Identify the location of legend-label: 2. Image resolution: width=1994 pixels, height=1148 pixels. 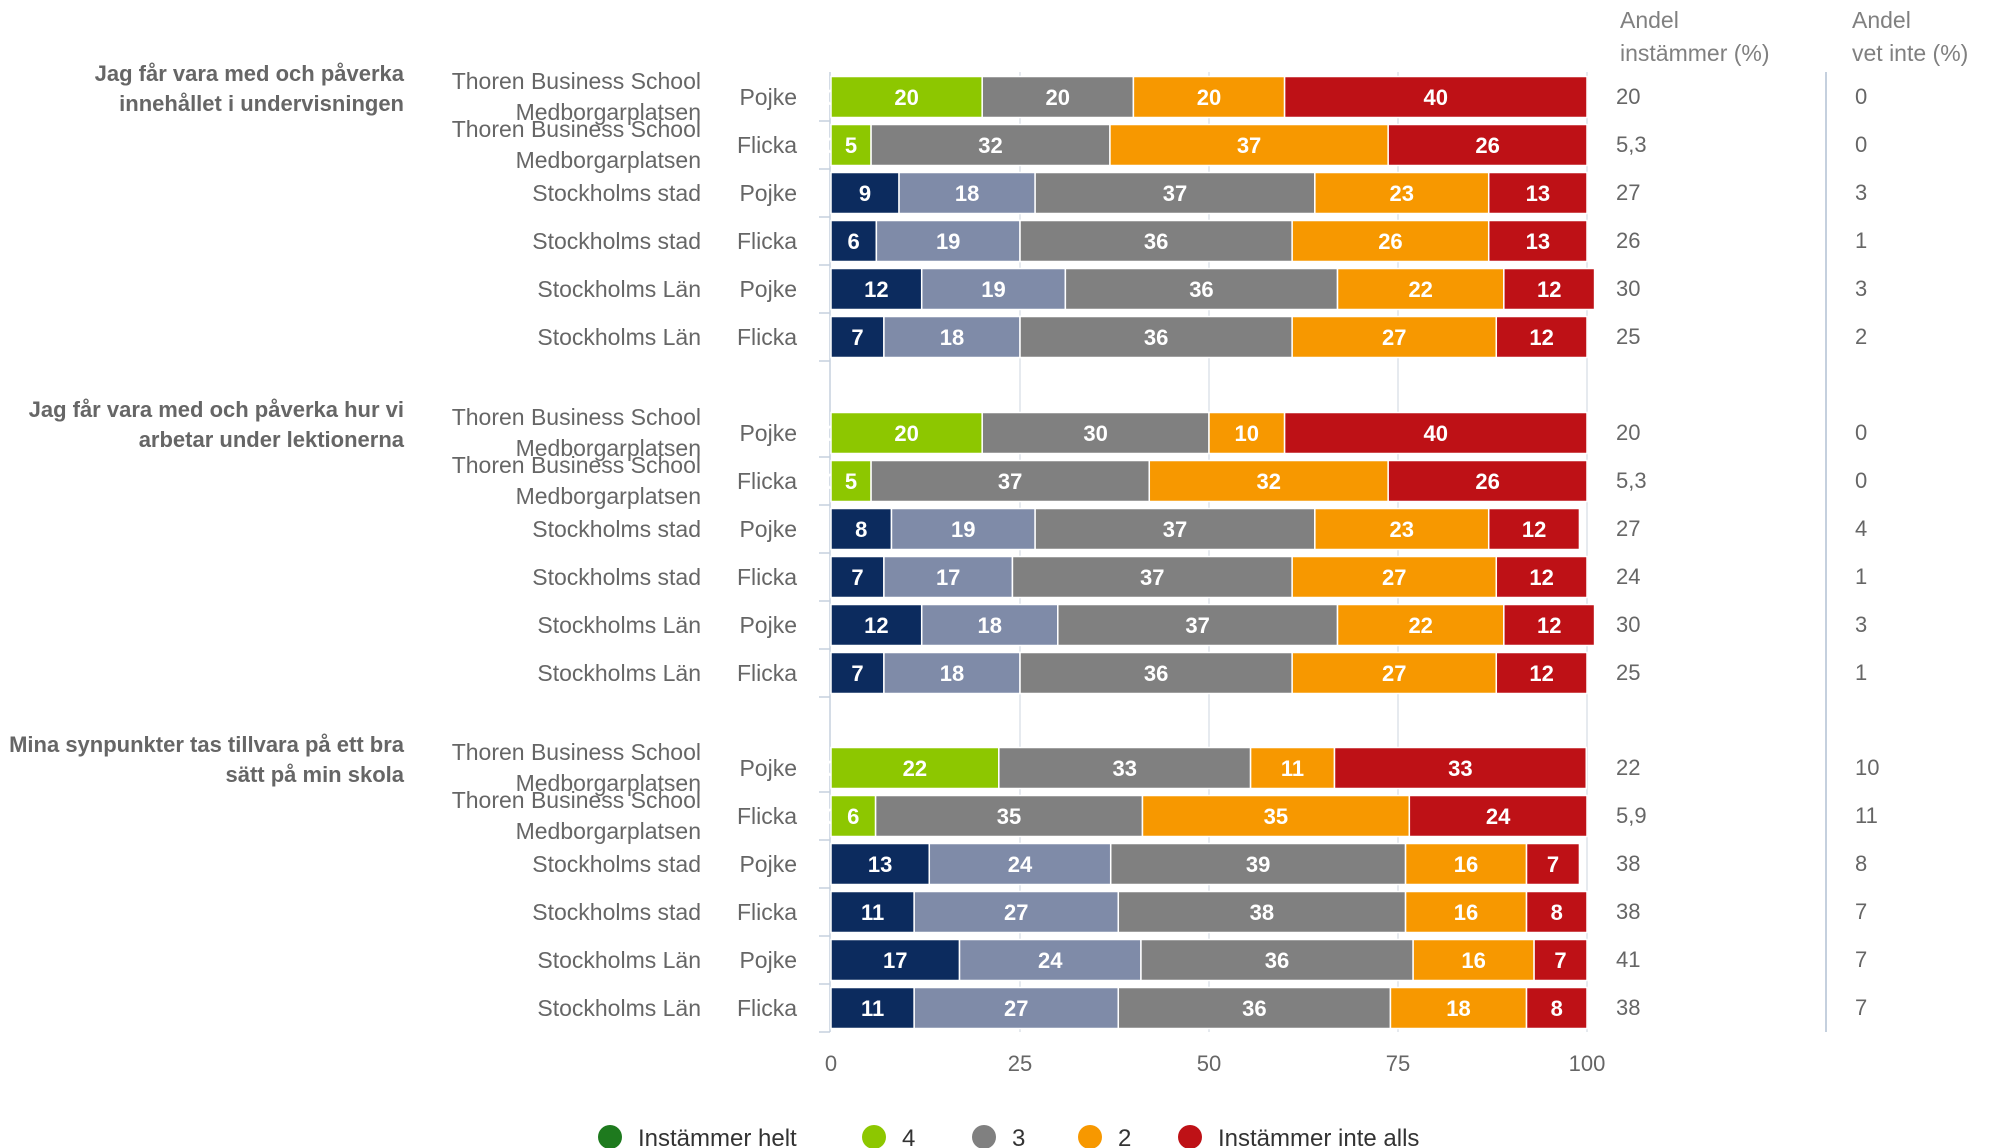
(1124, 1136).